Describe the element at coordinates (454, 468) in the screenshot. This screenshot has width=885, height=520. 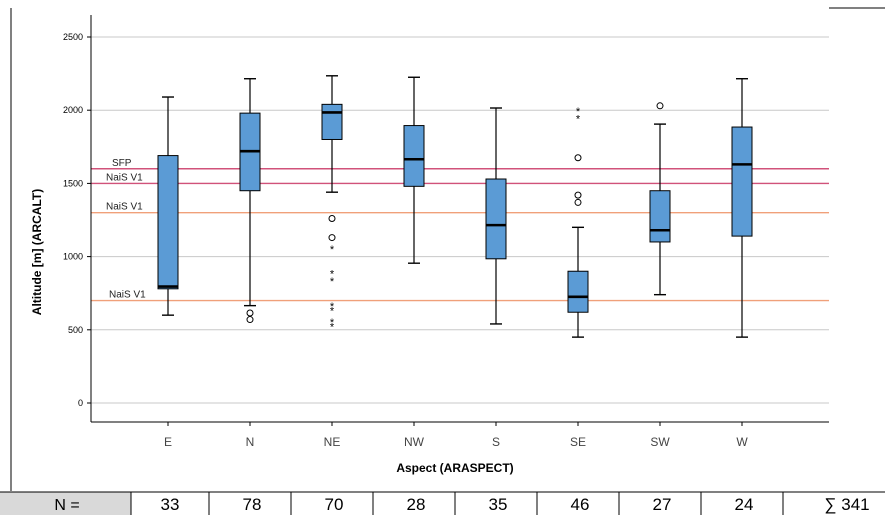
I see `x-axis-label: Aspect (ARASPECT)` at that location.